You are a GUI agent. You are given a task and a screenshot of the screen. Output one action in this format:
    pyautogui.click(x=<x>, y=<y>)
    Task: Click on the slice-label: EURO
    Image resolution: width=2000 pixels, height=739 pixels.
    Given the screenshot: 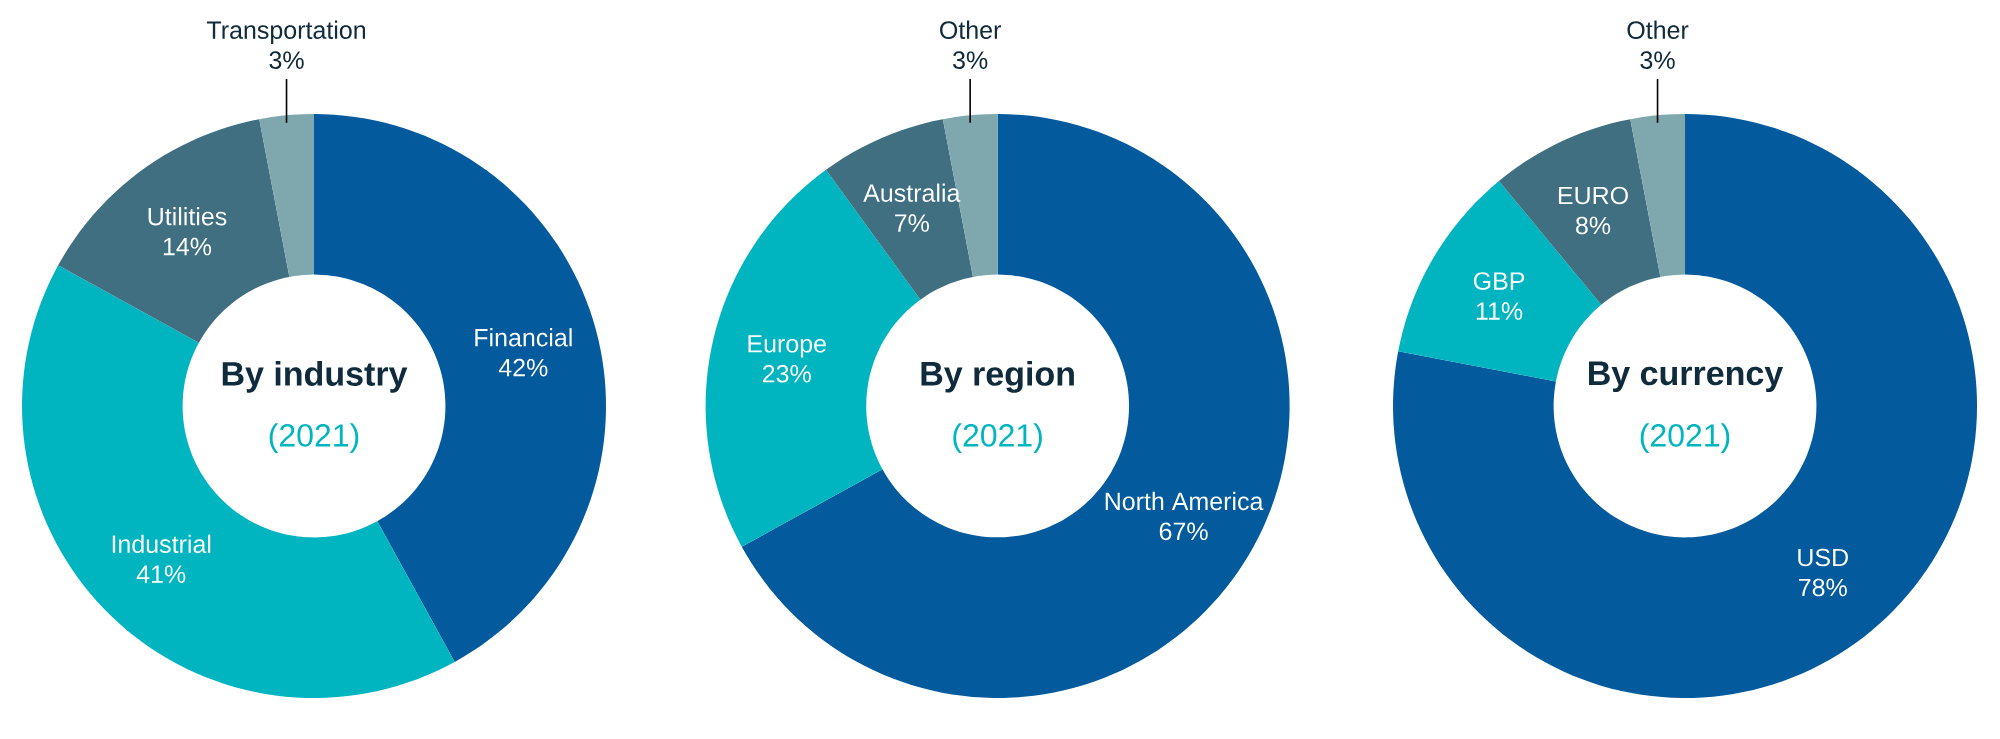 What is the action you would take?
    pyautogui.click(x=1593, y=195)
    